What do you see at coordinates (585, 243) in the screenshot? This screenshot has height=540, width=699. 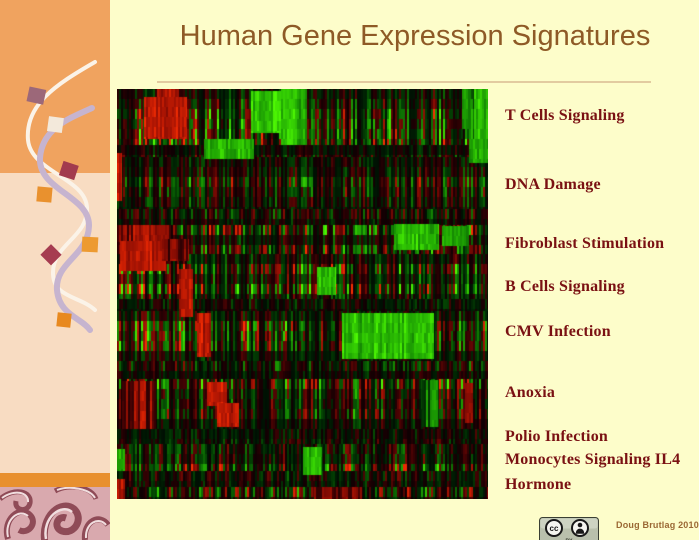 I see `signature-label: Fibroblast Stimulation` at bounding box center [585, 243].